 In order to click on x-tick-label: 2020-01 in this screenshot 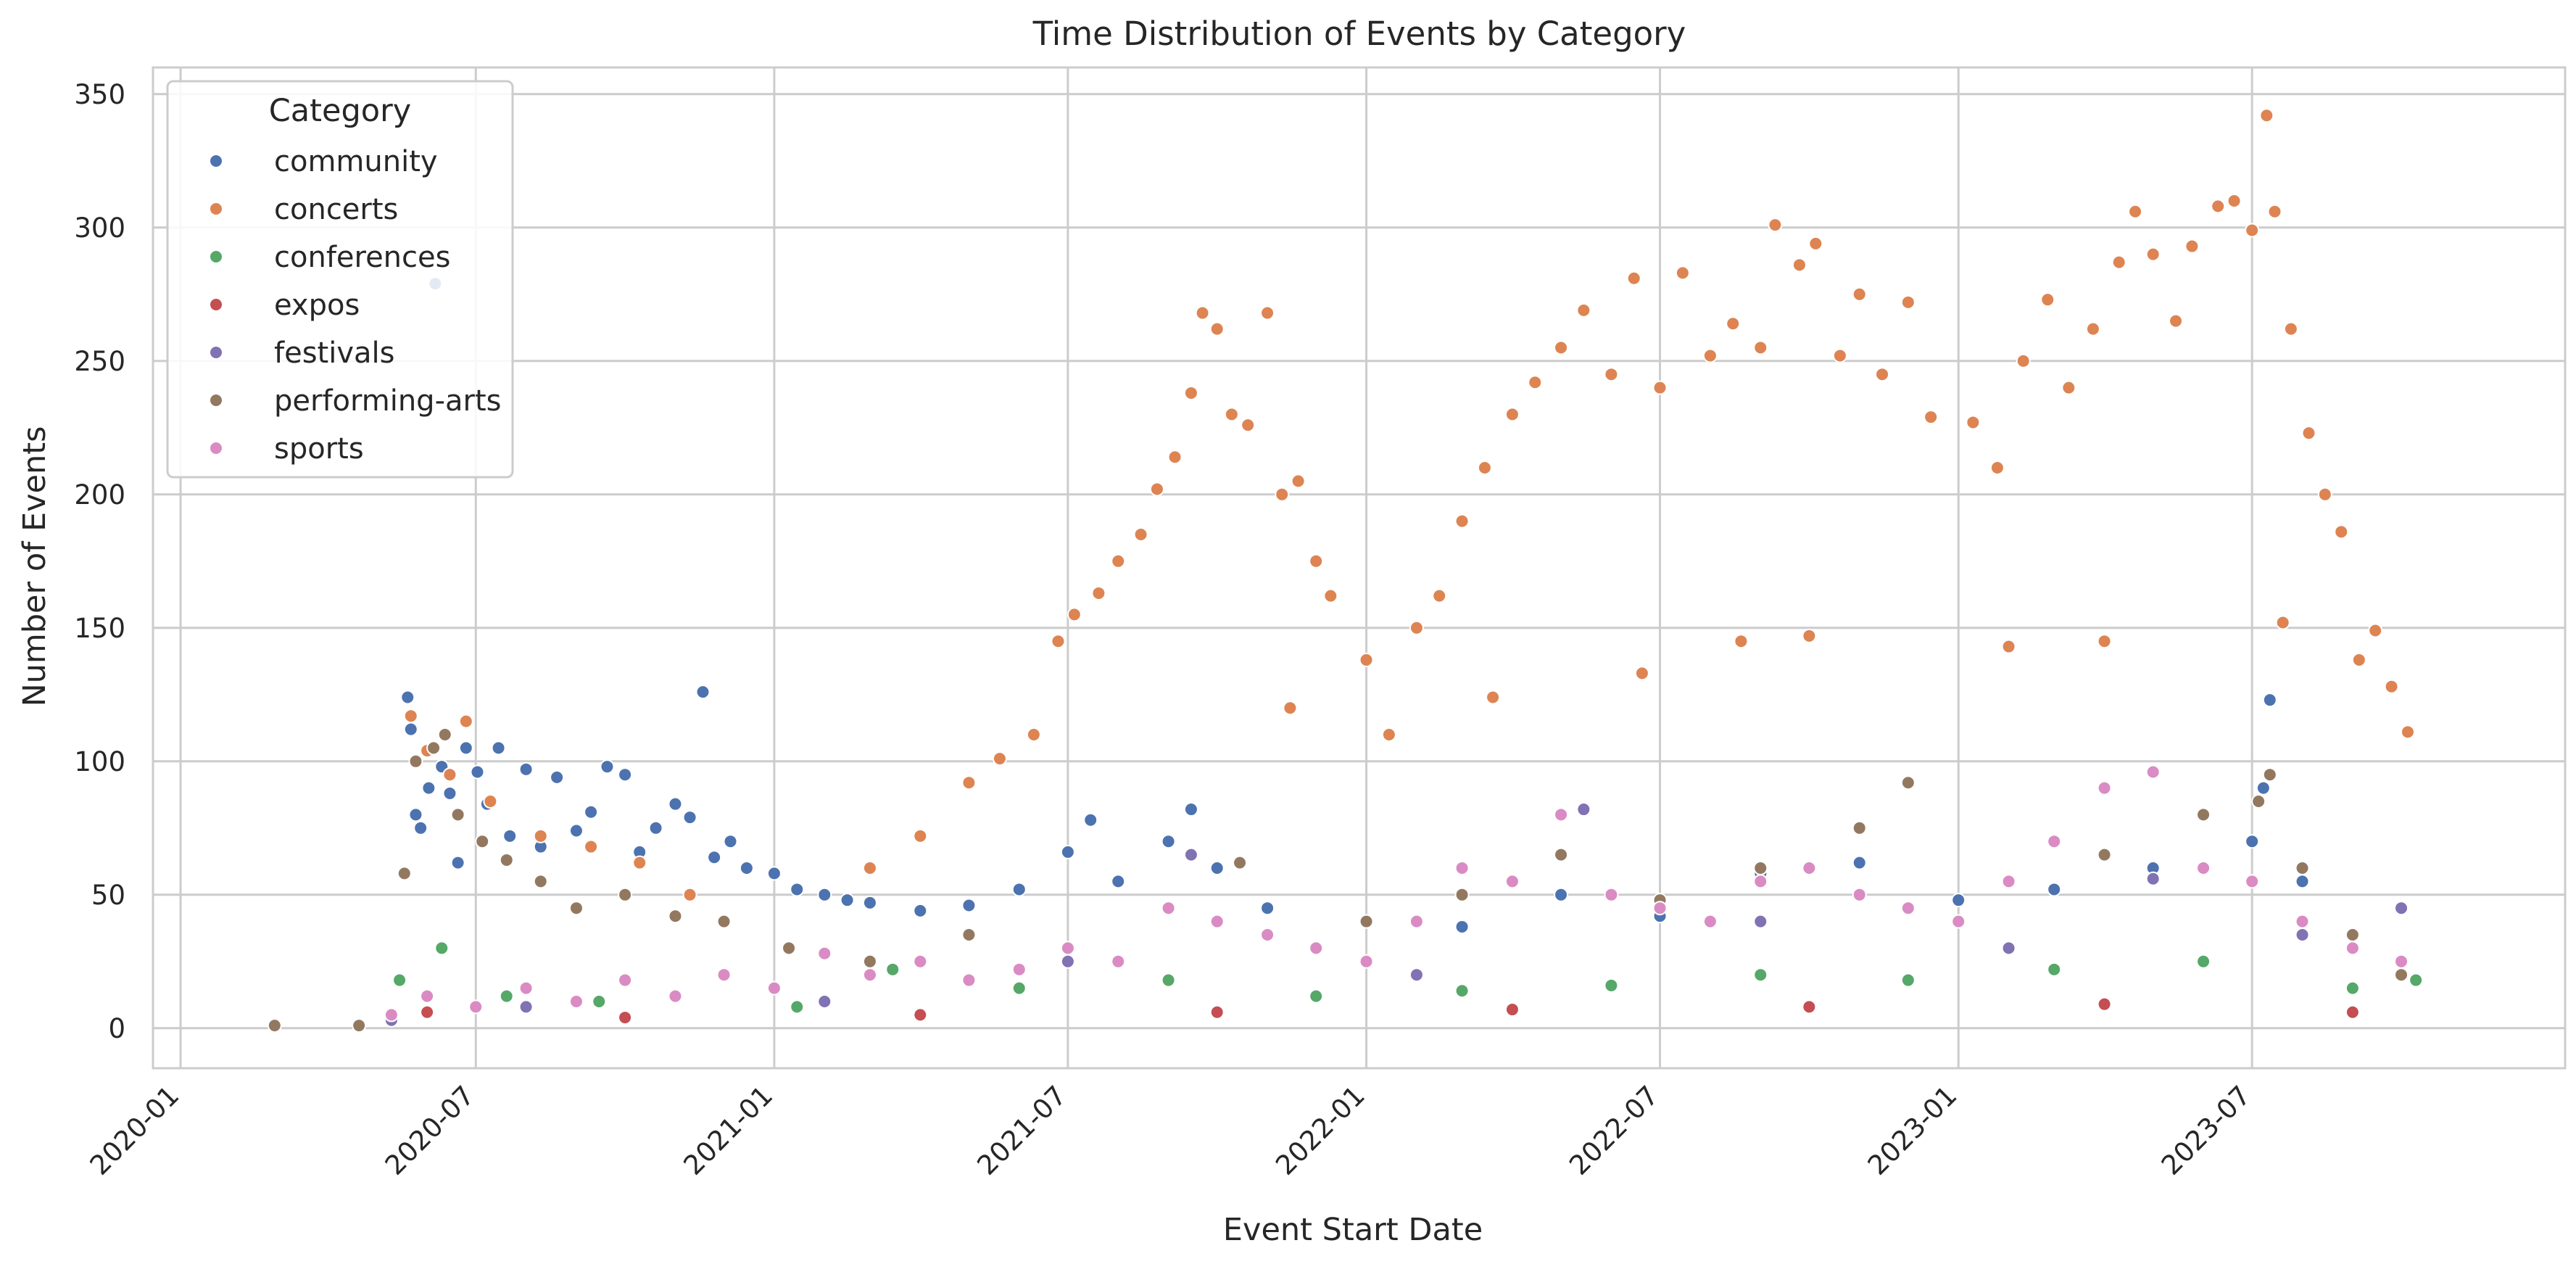, I will do `click(135, 1130)`.